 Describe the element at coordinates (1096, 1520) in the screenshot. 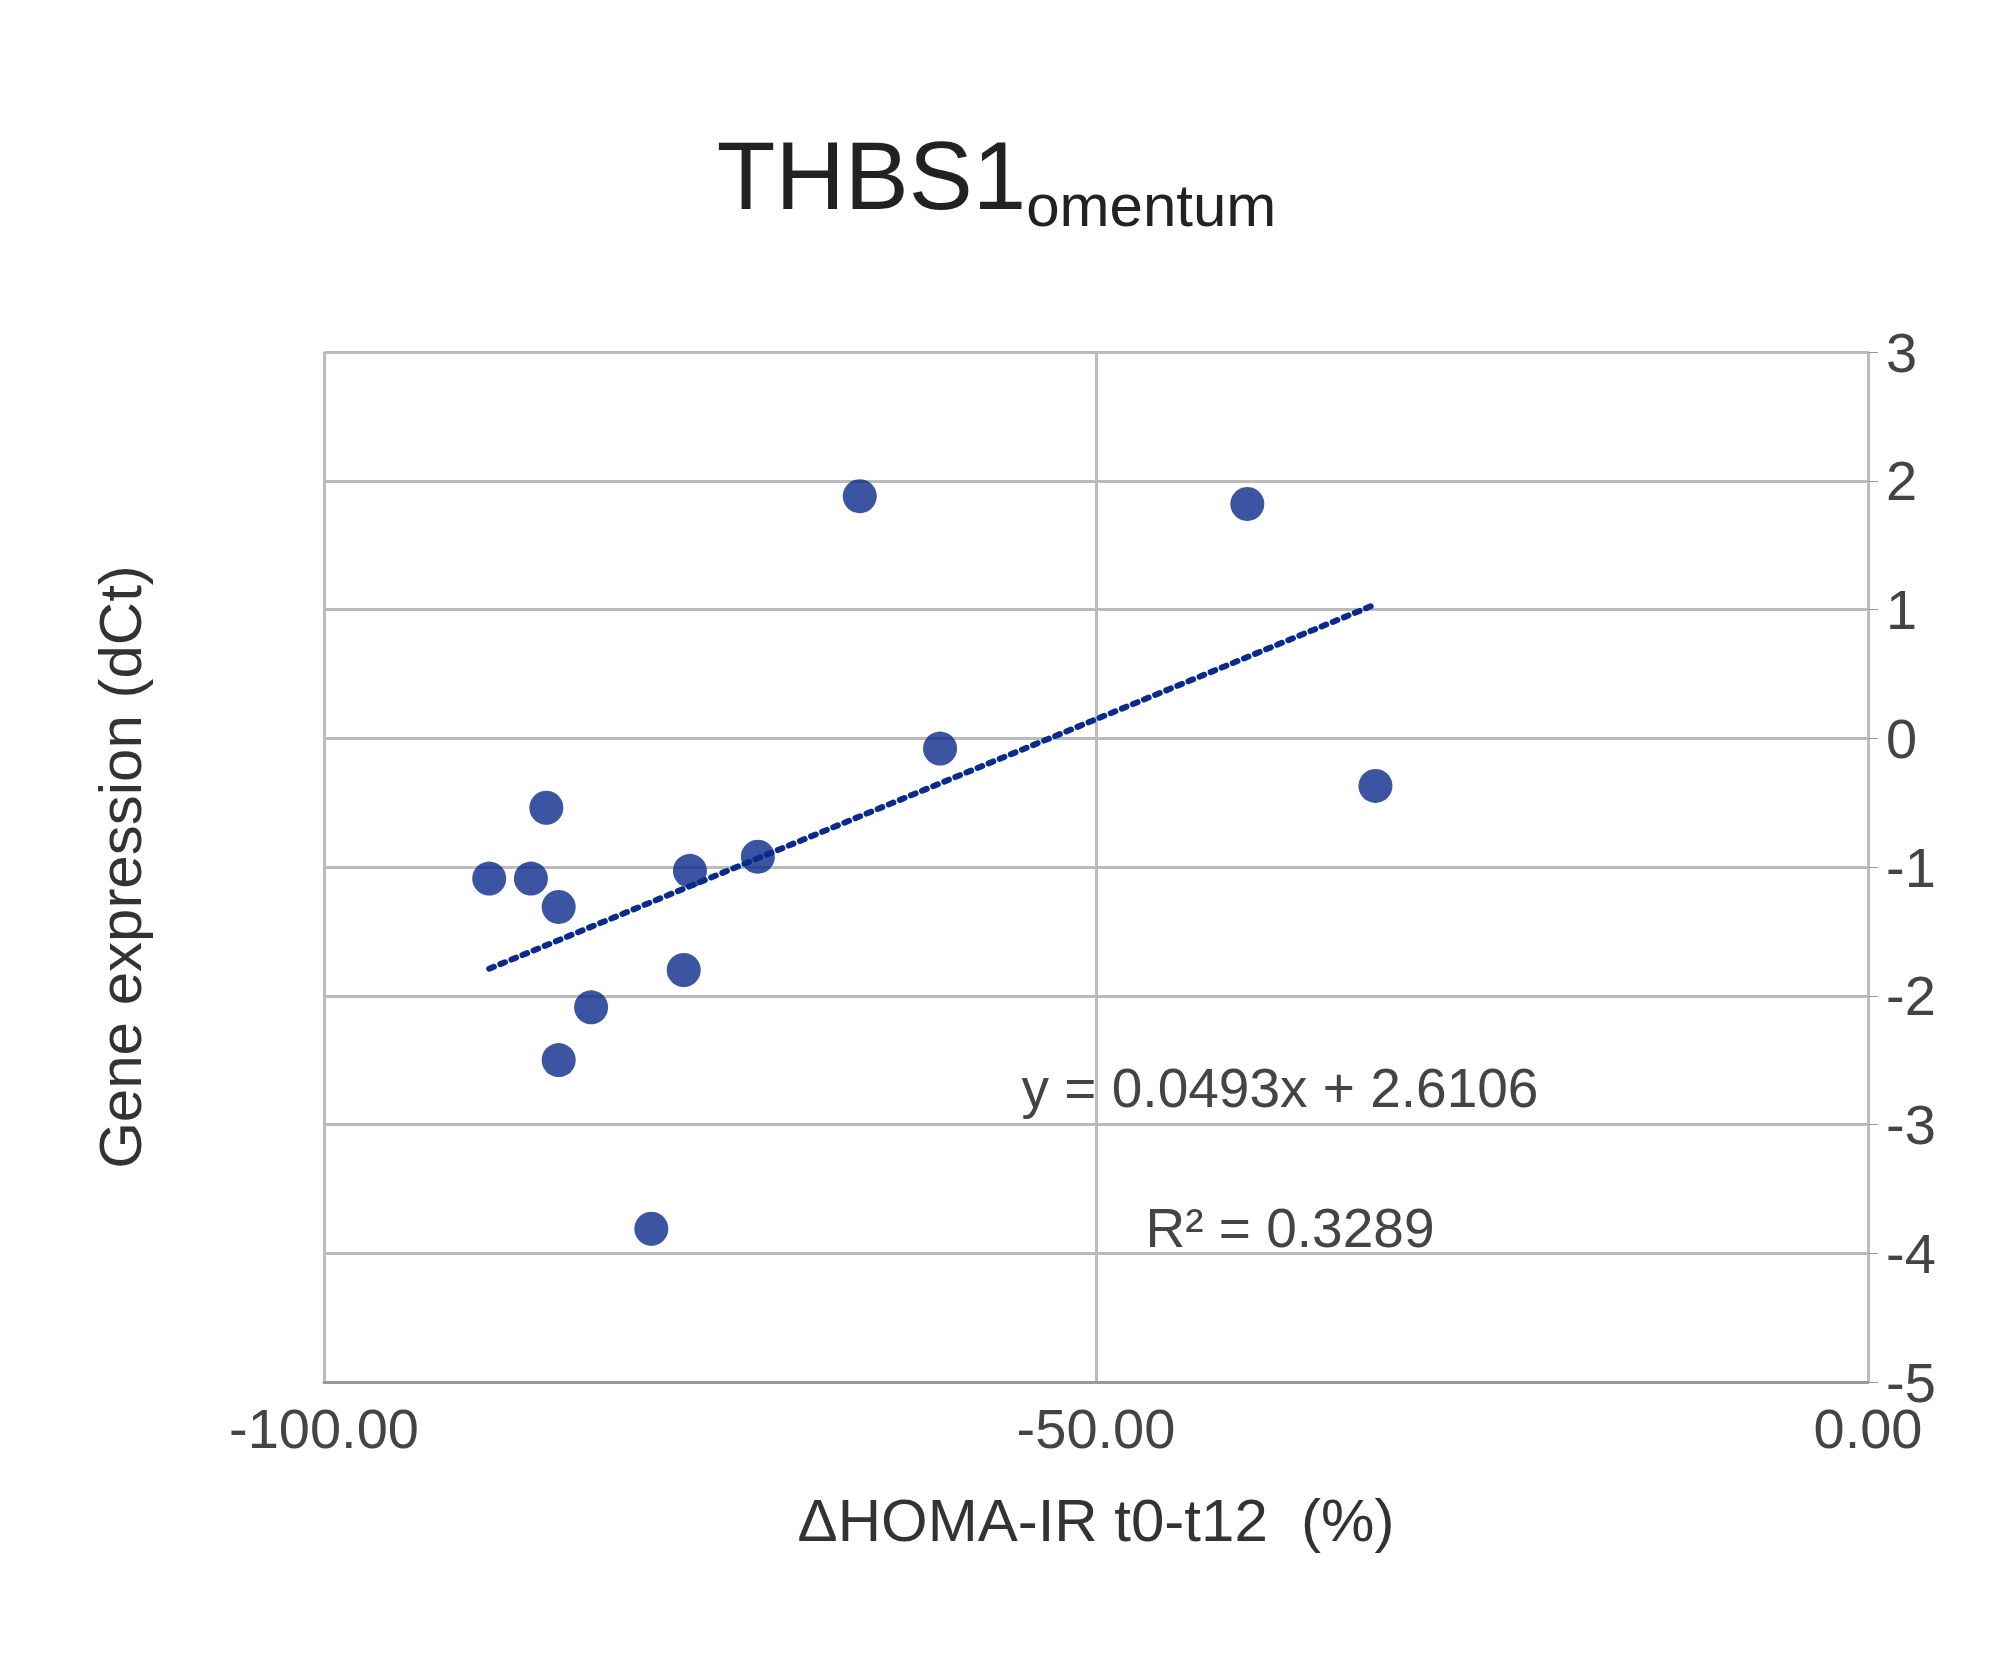

I see `x-axis-title: ΔHOMA-IR t0-t12 (%)` at that location.